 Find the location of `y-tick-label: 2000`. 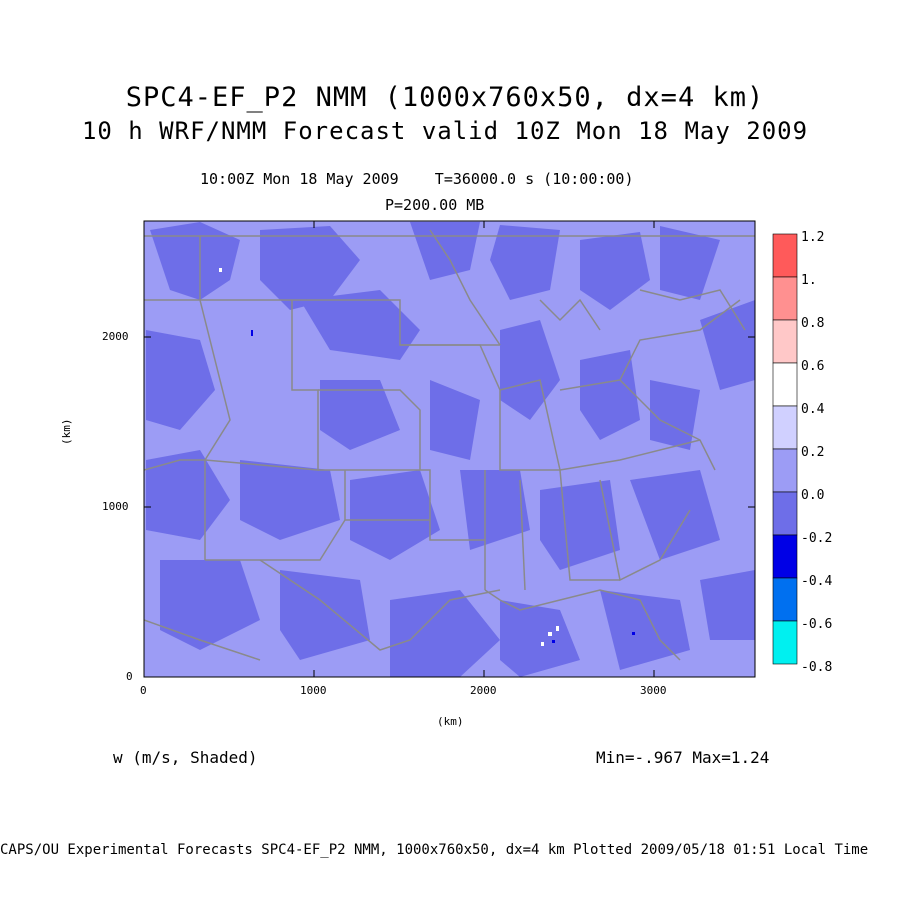

y-tick-label: 2000 is located at coordinates (115, 336).